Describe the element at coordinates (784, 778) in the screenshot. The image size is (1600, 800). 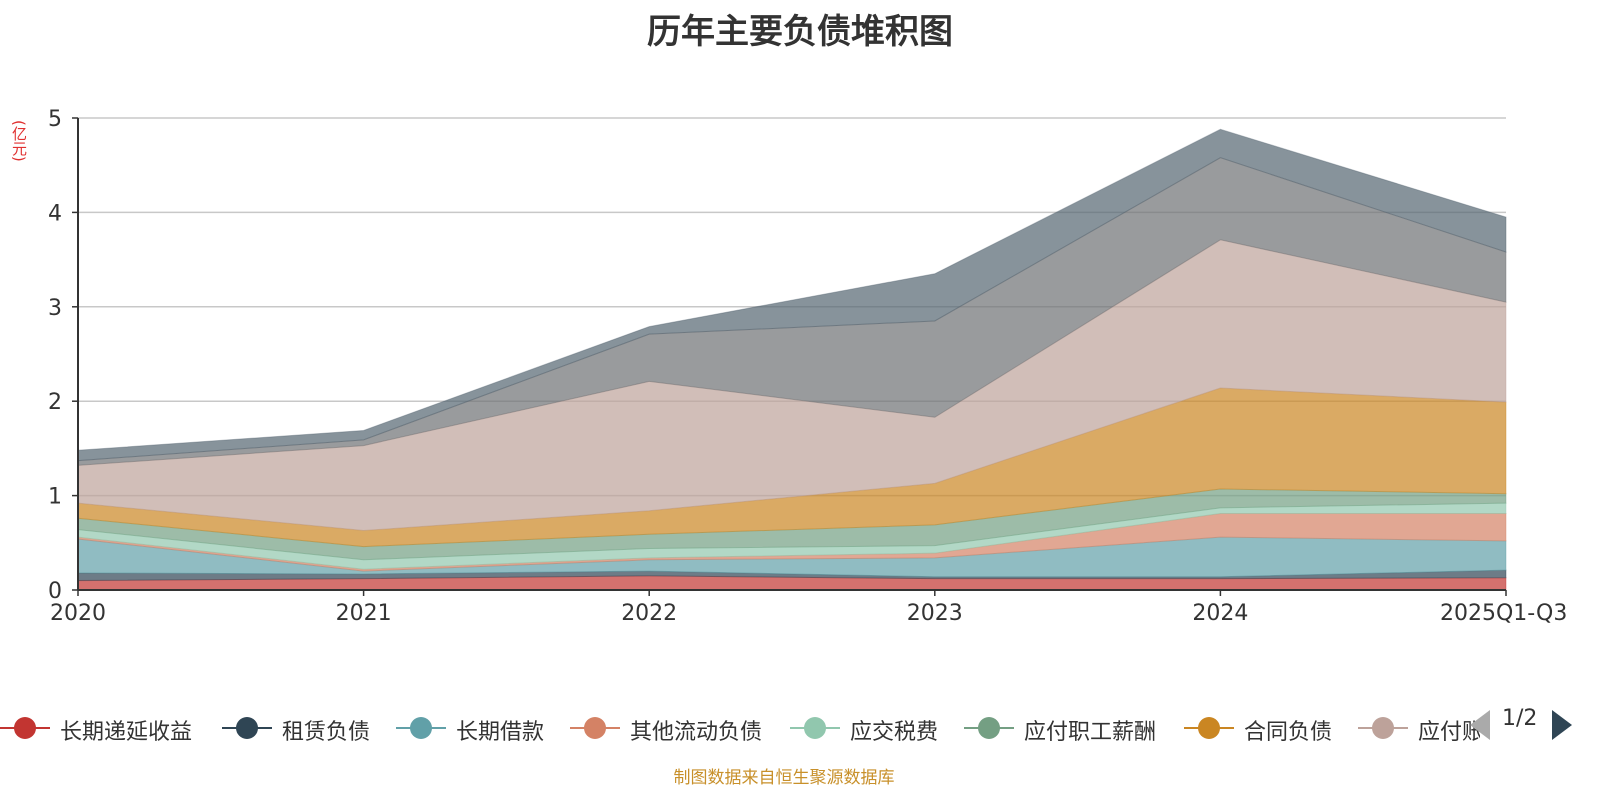
I see `source-note: 制图数据来自恒生聚源数据库` at that location.